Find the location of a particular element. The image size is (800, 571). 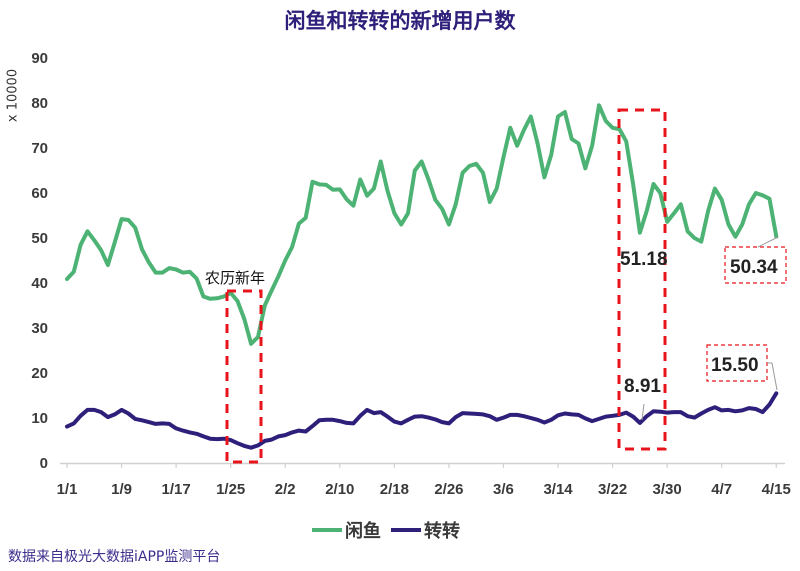

xianyu-last-label-box is located at coordinates (755, 265).